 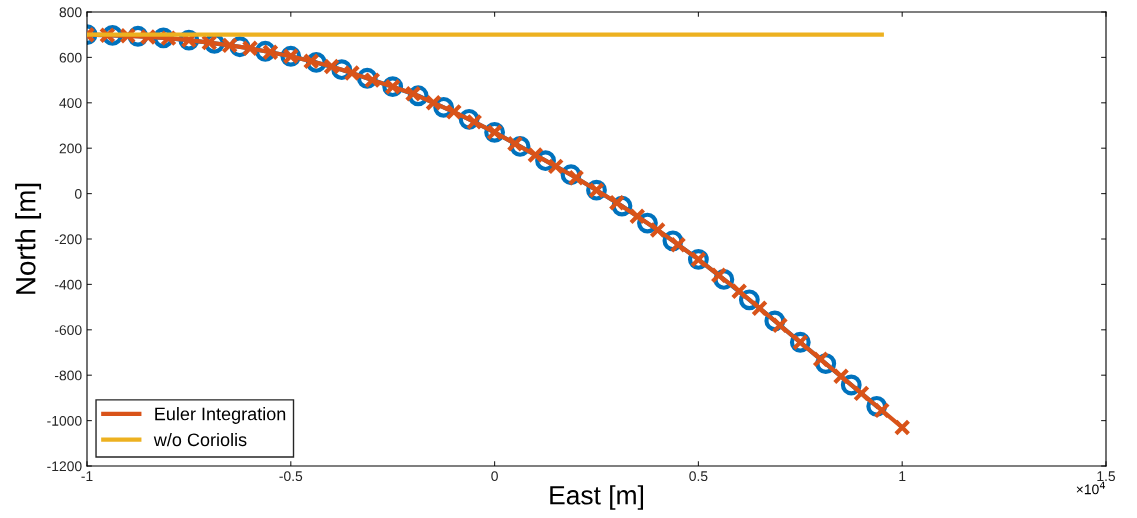 I want to click on y-axis-title: North [m], so click(x=28, y=238).